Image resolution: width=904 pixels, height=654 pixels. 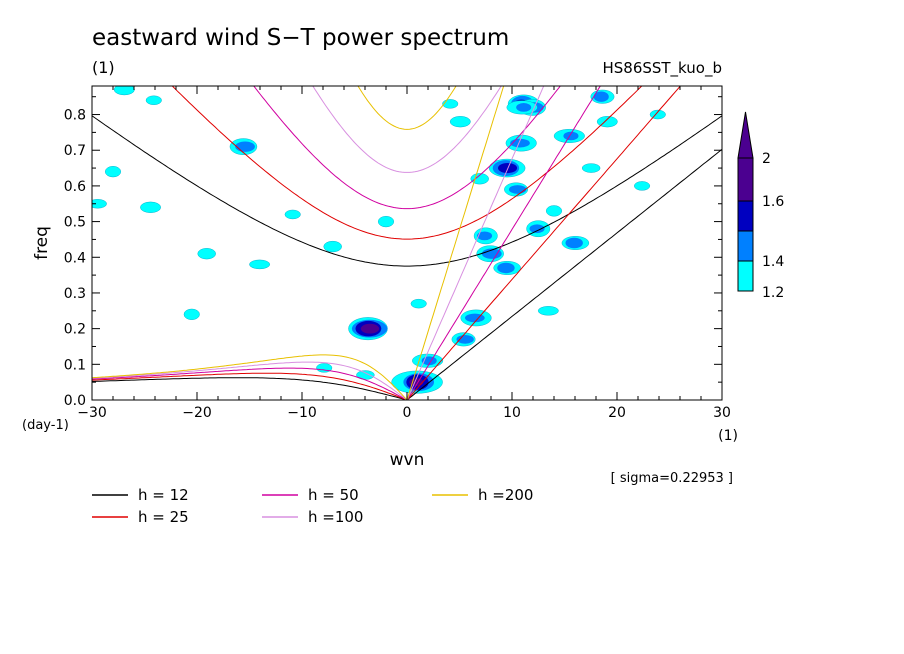 What do you see at coordinates (163, 495) in the screenshot?
I see `legend-label: h = 12` at bounding box center [163, 495].